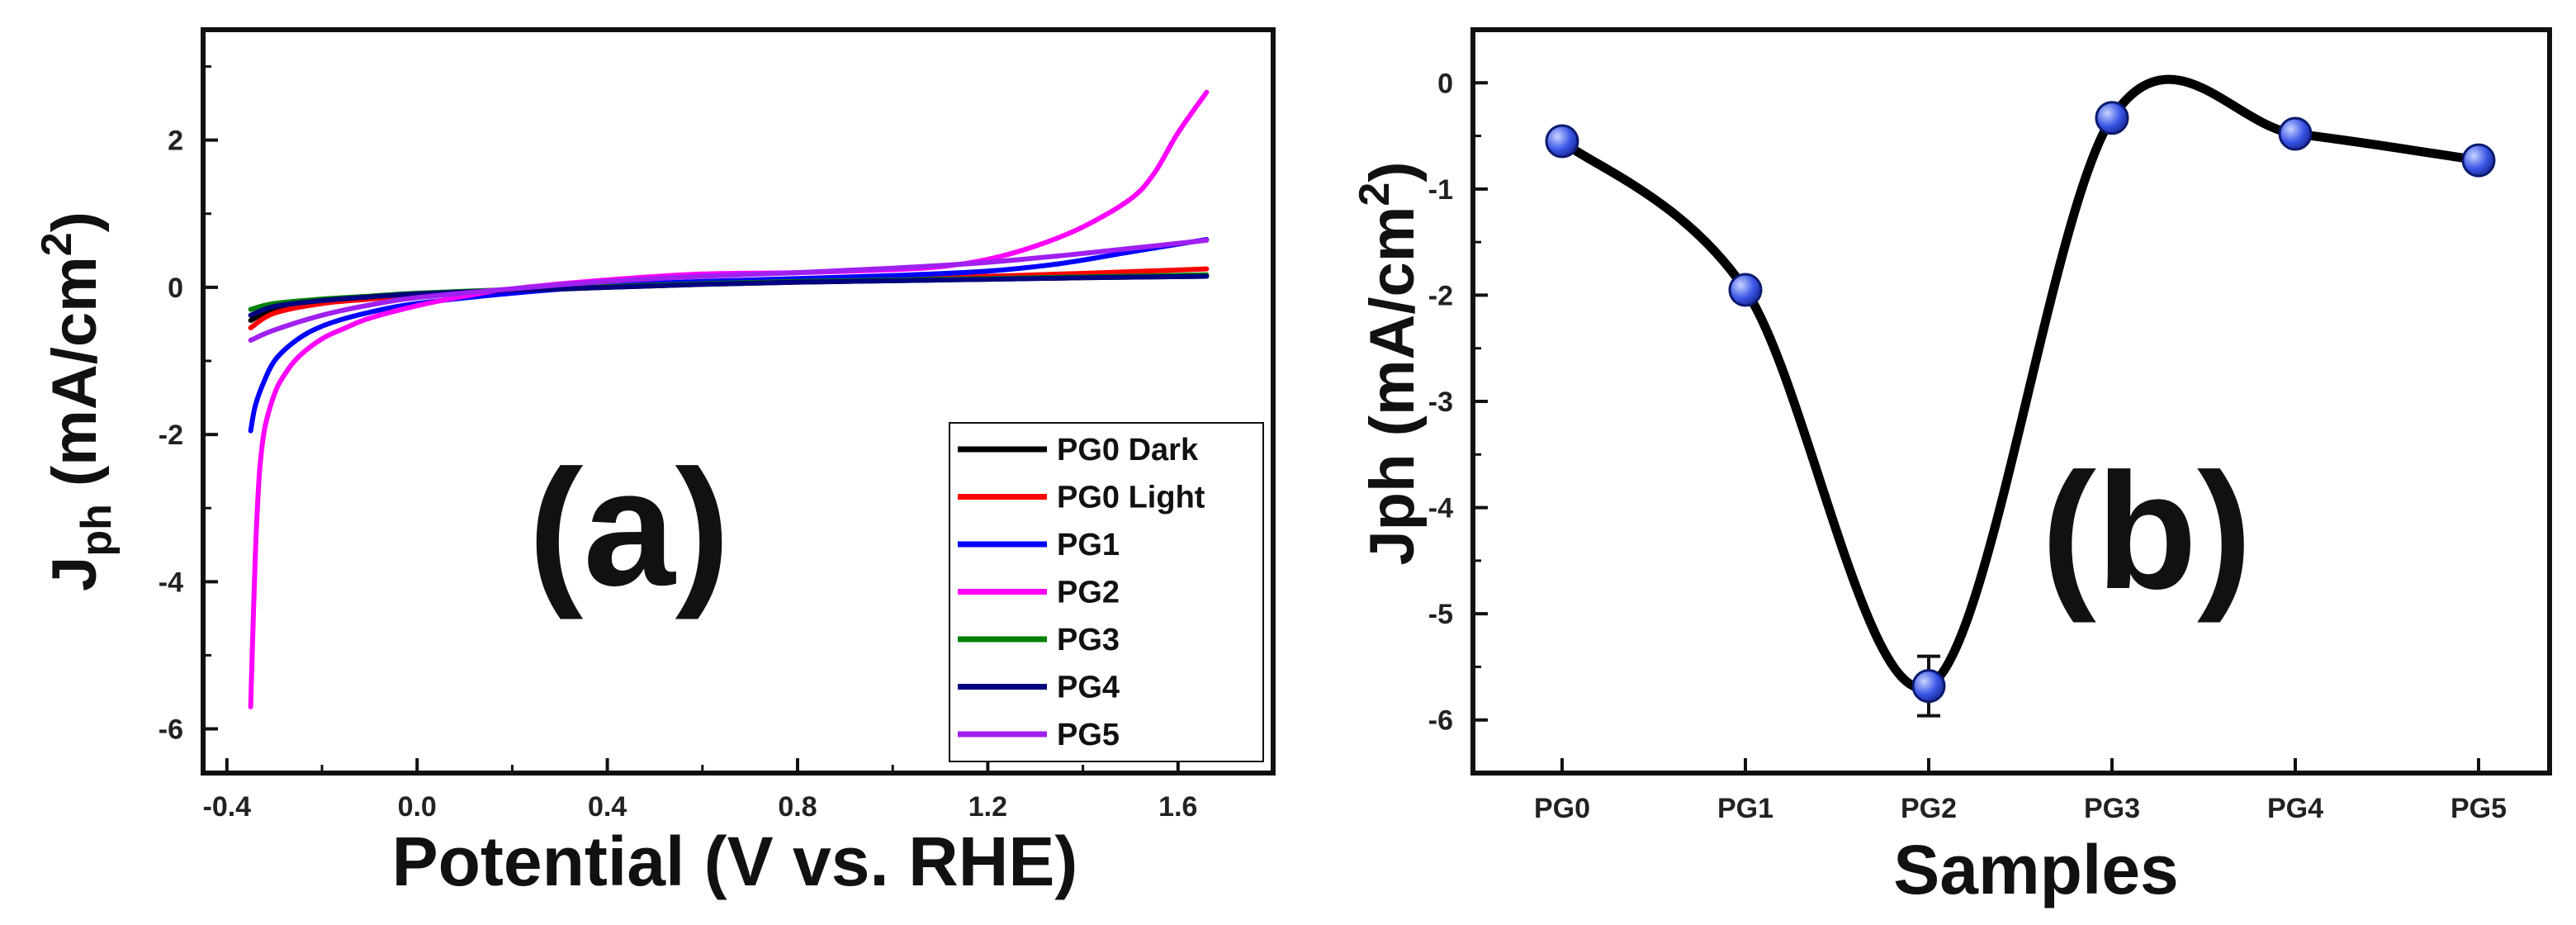  Describe the element at coordinates (1088, 688) in the screenshot. I see `legend-label: PG4` at that location.